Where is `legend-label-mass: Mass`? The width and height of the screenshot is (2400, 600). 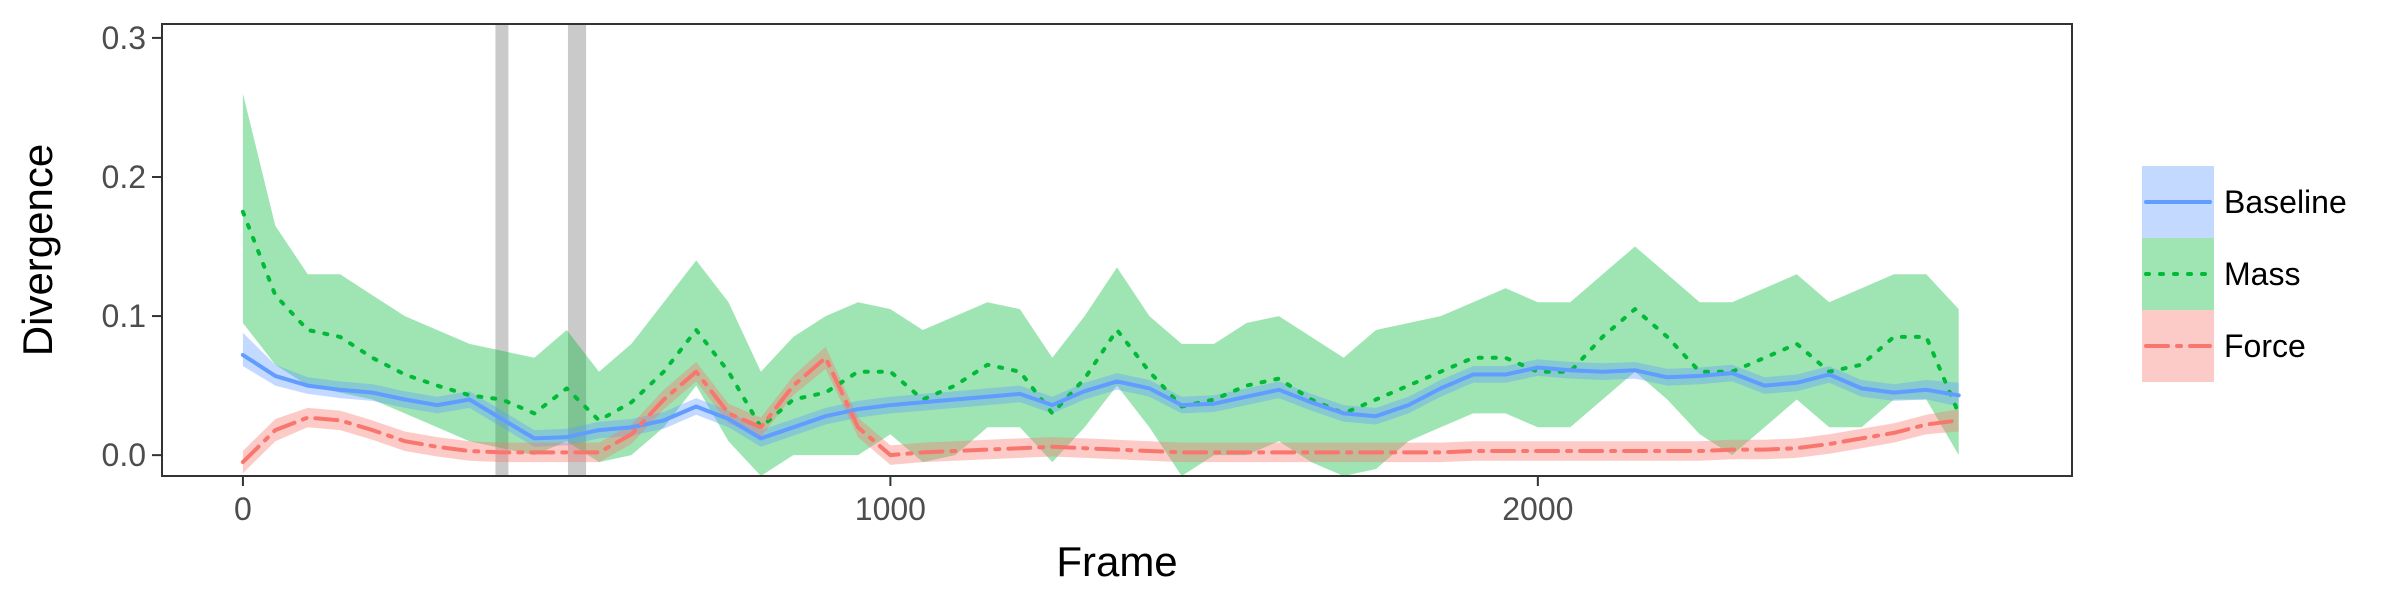 legend-label-mass: Mass is located at coordinates (2262, 274).